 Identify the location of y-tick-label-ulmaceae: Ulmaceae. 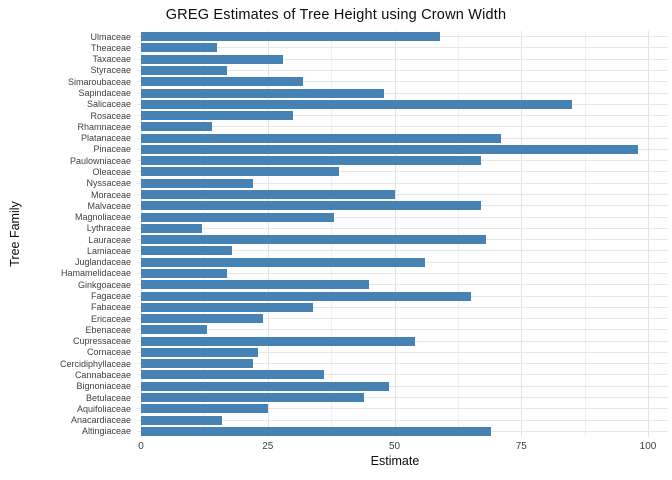
(110, 36).